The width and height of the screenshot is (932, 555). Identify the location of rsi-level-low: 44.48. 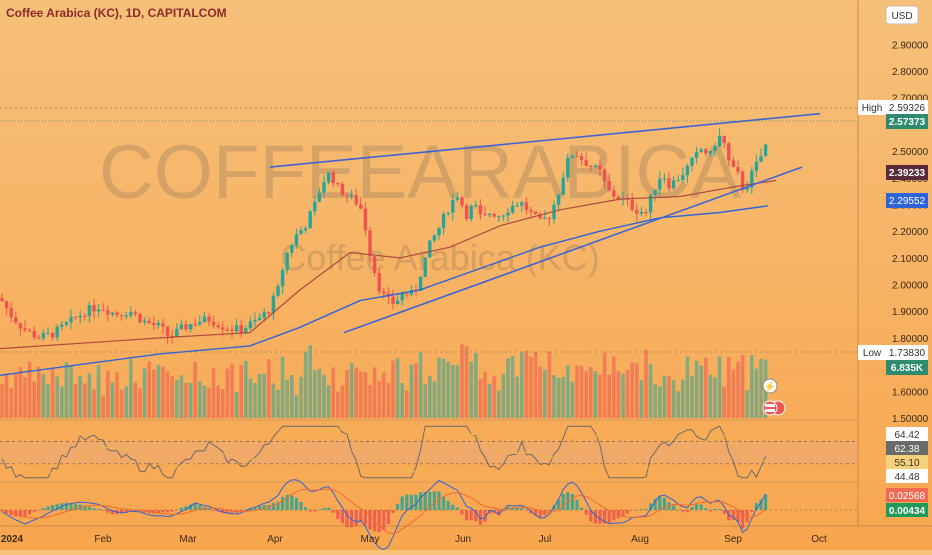
(906, 477).